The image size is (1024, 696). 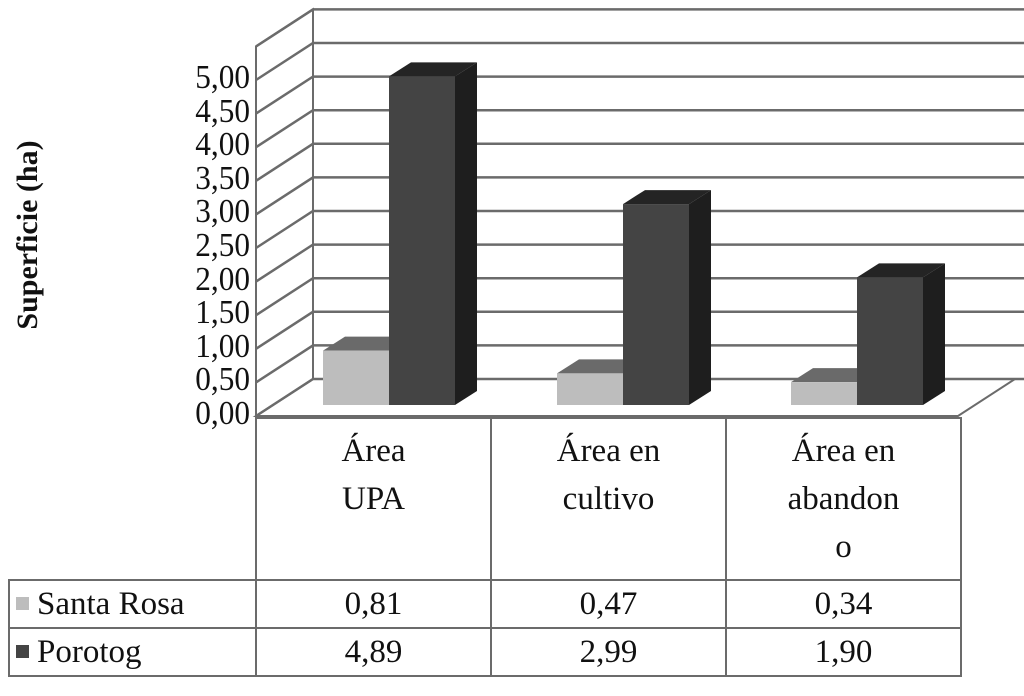 What do you see at coordinates (373, 604) in the screenshot?
I see `data-cell: 0,81` at bounding box center [373, 604].